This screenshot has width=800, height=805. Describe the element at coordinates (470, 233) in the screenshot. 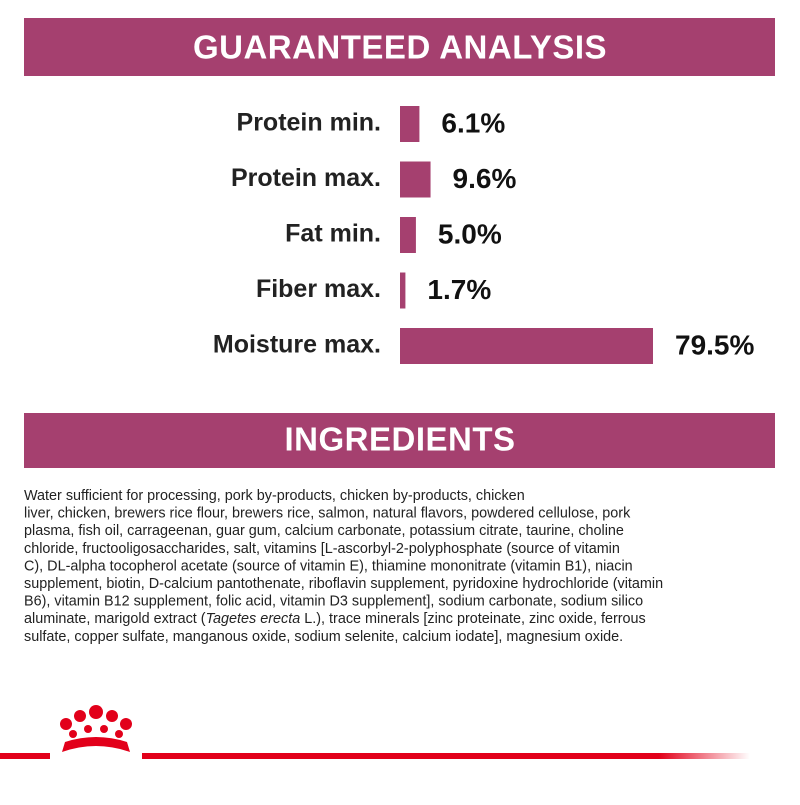

I see `value-label: 5.0%` at that location.